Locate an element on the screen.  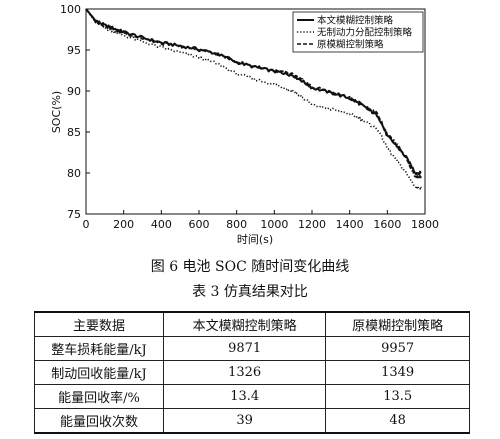
table-header-cell: 原模糊控制策略 is located at coordinates (398, 324).